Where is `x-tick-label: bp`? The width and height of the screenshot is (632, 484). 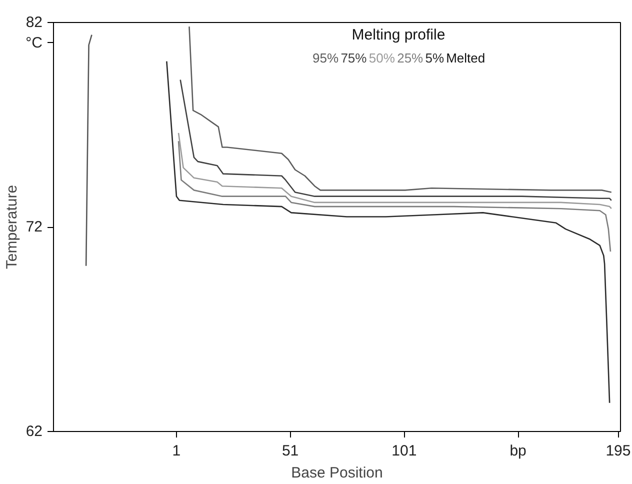 x-tick-label: bp is located at coordinates (518, 451).